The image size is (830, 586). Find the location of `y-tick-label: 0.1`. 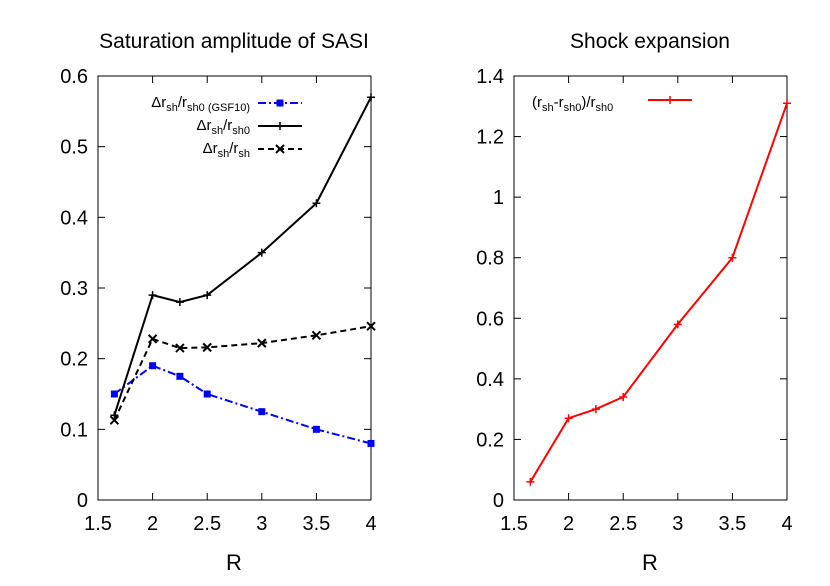

y-tick-label: 0.1 is located at coordinates (74, 430).